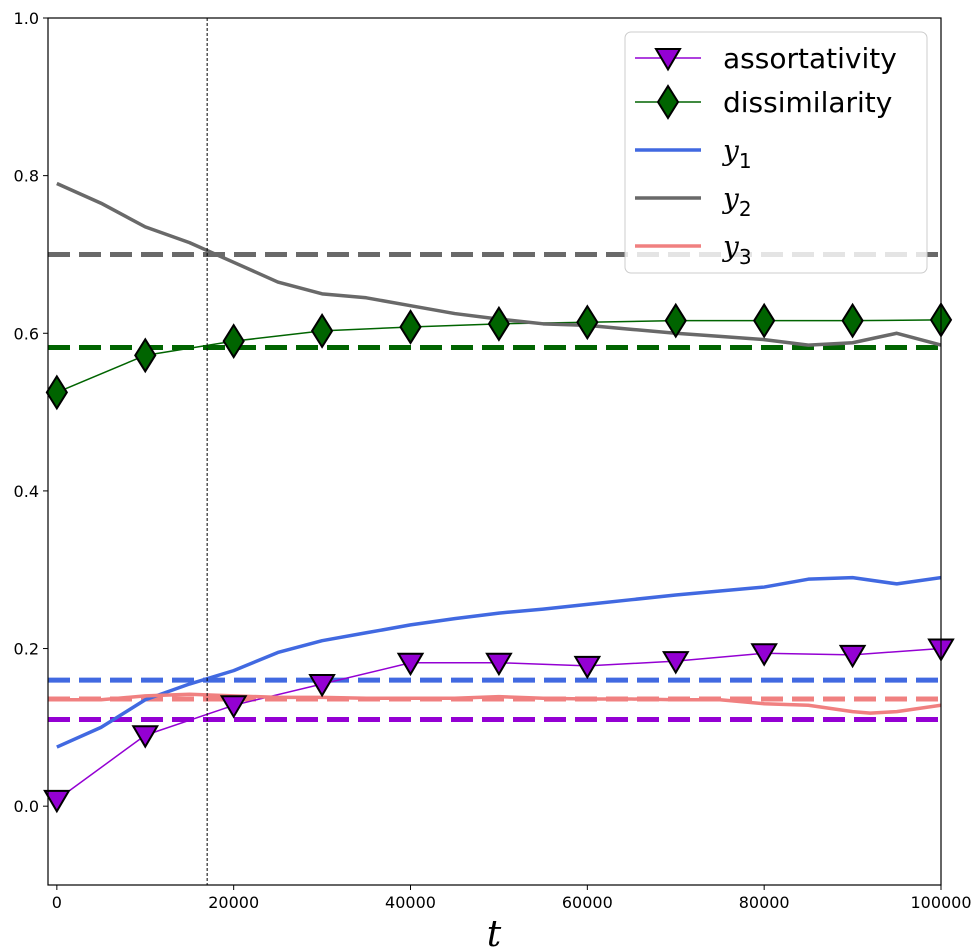 Image resolution: width=979 pixels, height=950 pixels. What do you see at coordinates (26, 491) in the screenshot?
I see `y-tick-label: 0.4` at bounding box center [26, 491].